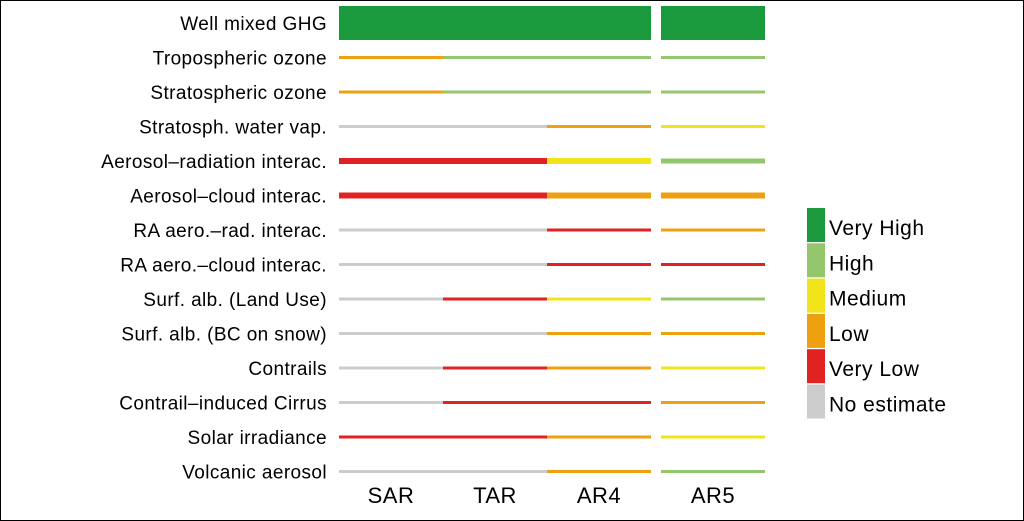  What do you see at coordinates (443, 335) in the screenshot?
I see `row-surf-alb-bc-on-snow: Surf. alb. (BC on snow)` at bounding box center [443, 335].